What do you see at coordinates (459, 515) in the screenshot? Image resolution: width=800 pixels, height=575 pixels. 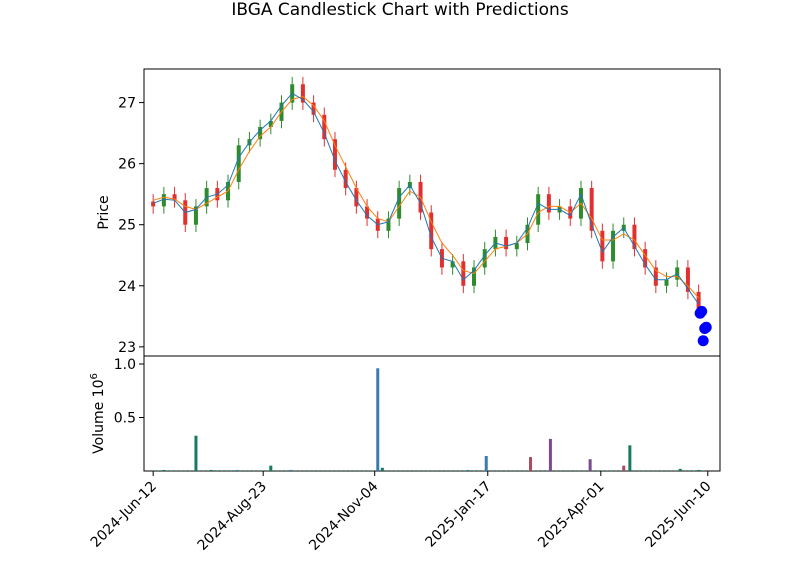 I see `x-tick-label: 2025-Jan-17` at bounding box center [459, 515].